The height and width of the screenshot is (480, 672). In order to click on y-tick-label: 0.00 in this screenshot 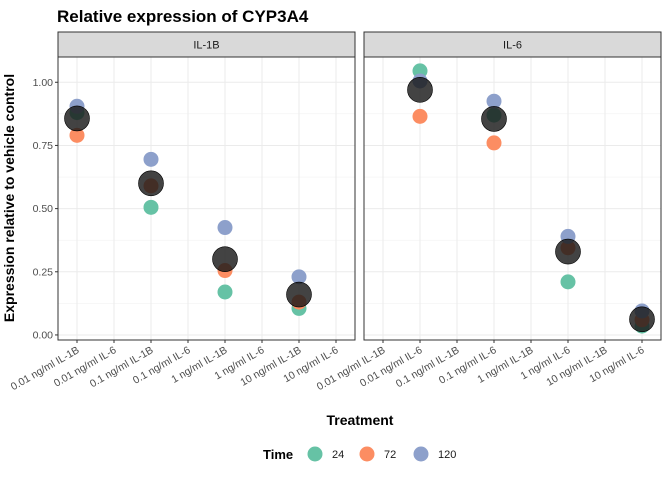, I will do `click(43, 335)`.